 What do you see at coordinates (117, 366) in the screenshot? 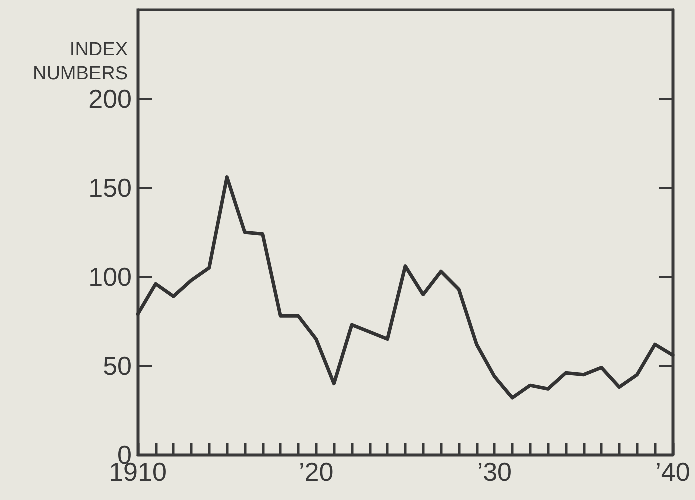
I see `y-tick-label: 50` at bounding box center [117, 366].